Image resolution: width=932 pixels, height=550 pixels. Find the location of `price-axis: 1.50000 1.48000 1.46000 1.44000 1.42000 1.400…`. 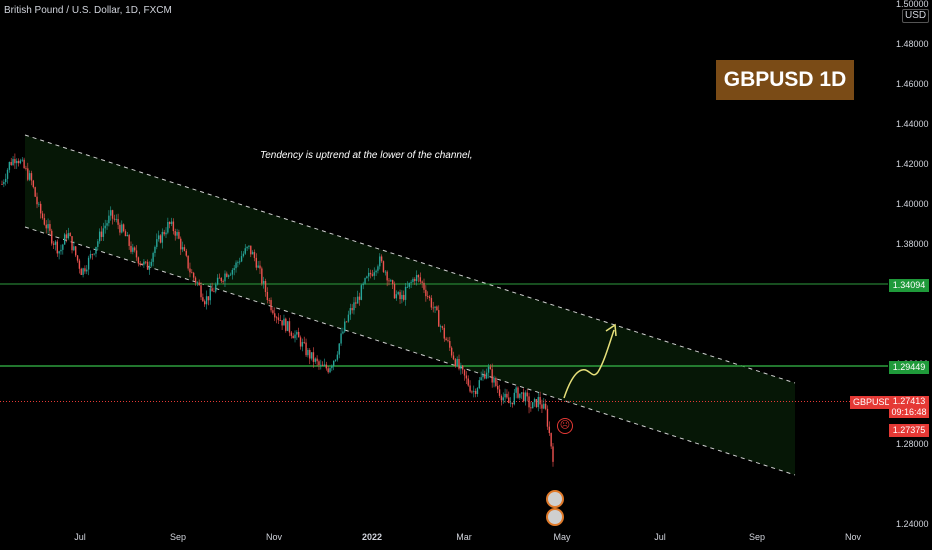

price-axis: 1.50000 1.48000 1.46000 1.44000 1.42000 1.400… is located at coordinates (912, 275).